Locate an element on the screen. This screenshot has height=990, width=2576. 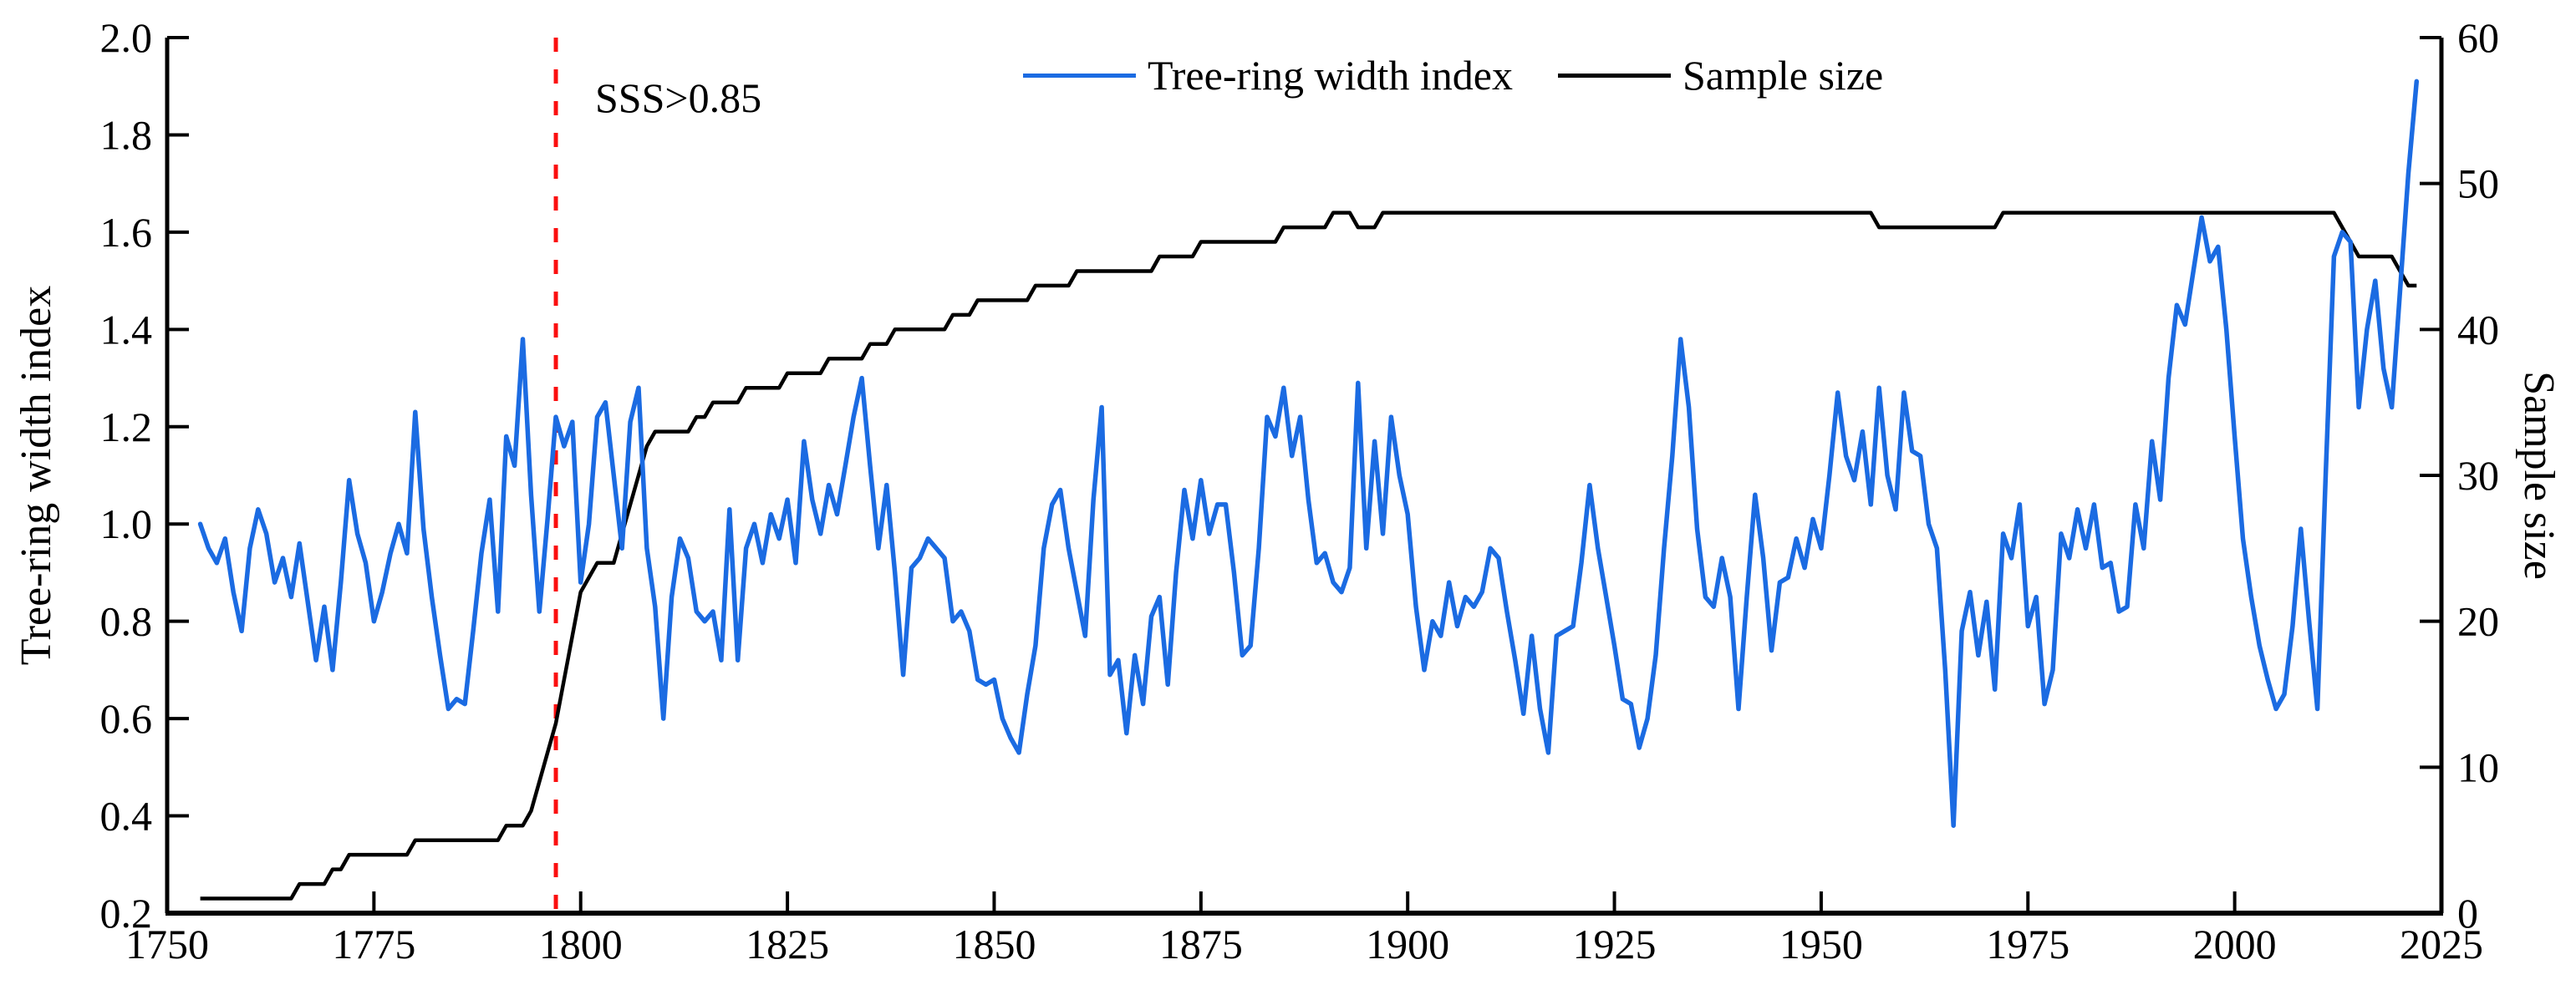
right-axis-title: Sample size is located at coordinates (2539, 475).